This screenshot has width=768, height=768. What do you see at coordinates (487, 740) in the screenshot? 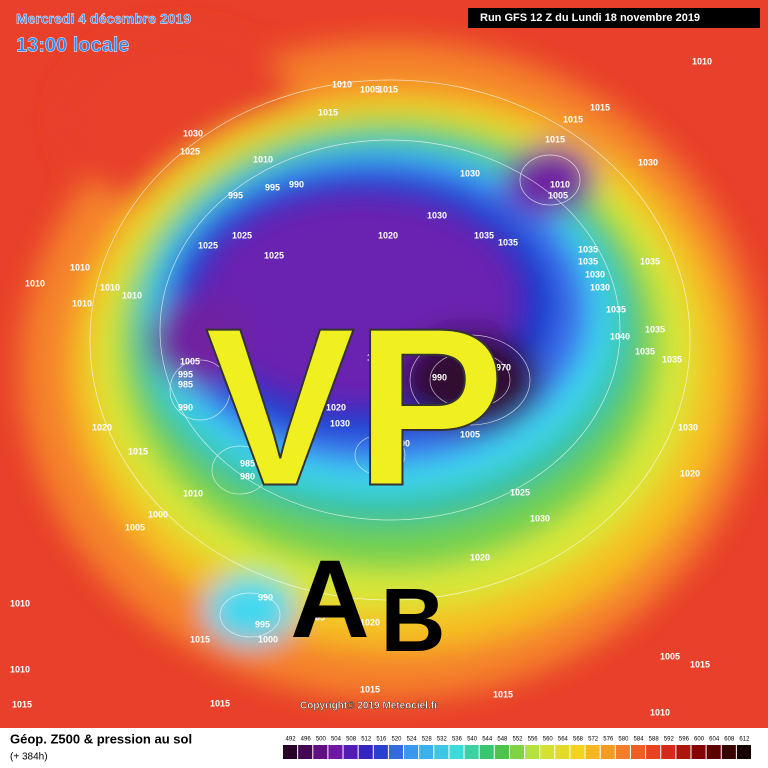
I see `colorbar-label: 544` at bounding box center [487, 740].